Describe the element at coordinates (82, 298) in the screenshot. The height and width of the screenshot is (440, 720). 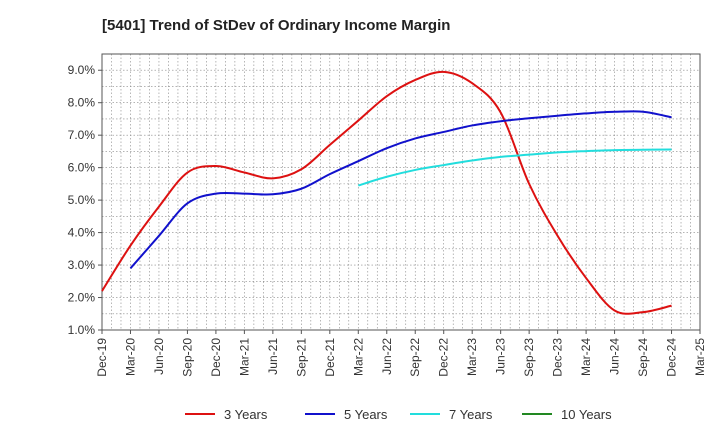
I see `y-tick-label: 2.0%` at that location.